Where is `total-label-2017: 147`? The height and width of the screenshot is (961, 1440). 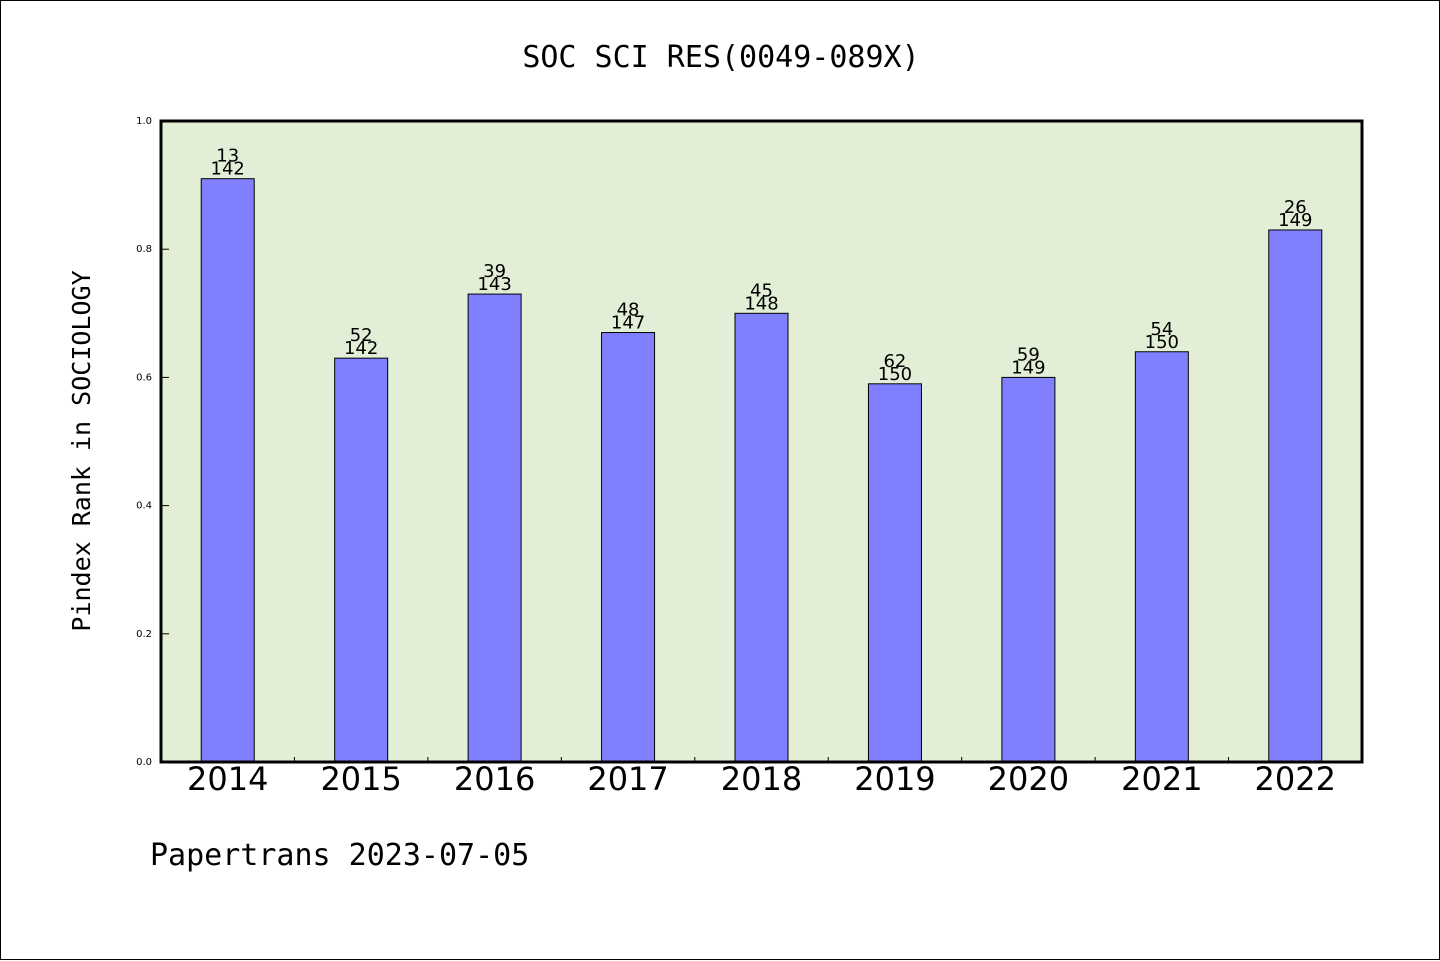
total-label-2017: 147 is located at coordinates (628, 323).